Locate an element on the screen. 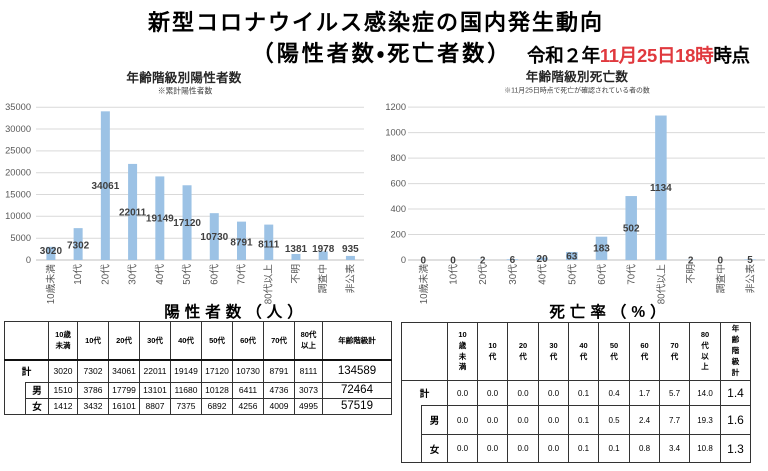 The height and width of the screenshot is (471, 768). svg-text: 8791 is located at coordinates (241, 243).